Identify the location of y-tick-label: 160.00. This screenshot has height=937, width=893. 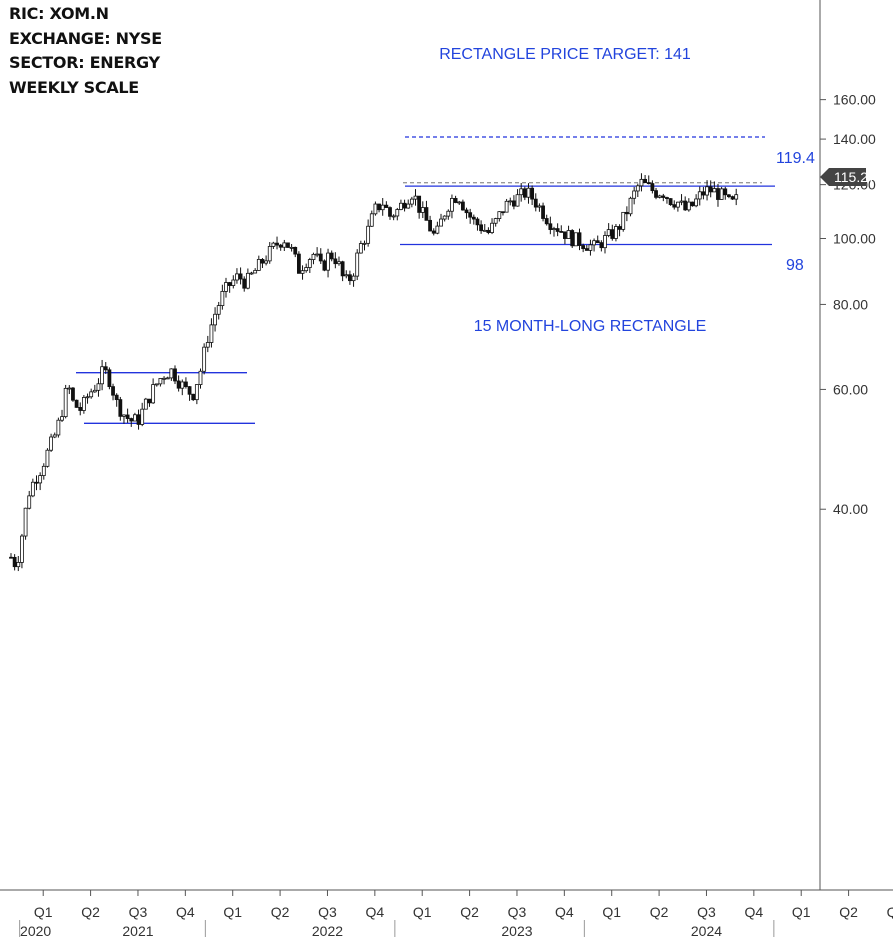
(854, 100).